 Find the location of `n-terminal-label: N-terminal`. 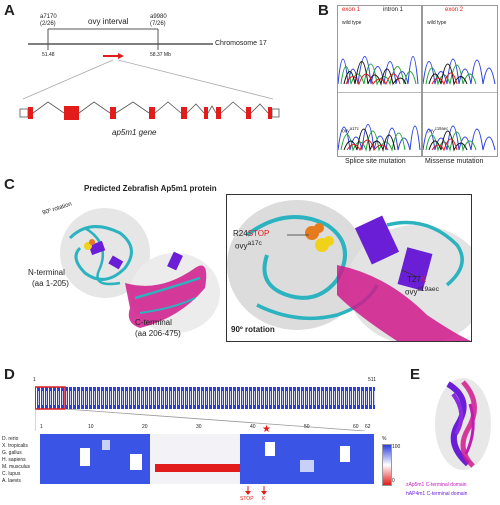

n-terminal-label: N-terminal is located at coordinates (46, 272).